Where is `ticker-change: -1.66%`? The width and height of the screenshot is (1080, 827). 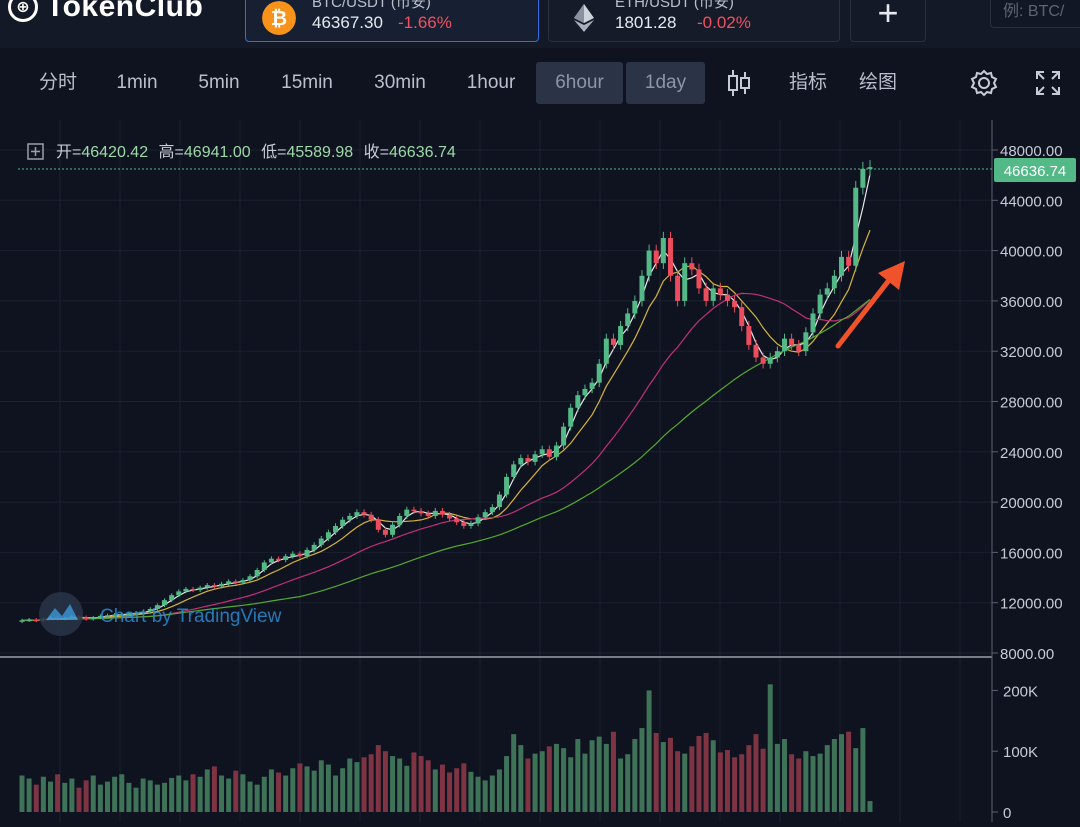
ticker-change: -1.66% is located at coordinates (425, 22).